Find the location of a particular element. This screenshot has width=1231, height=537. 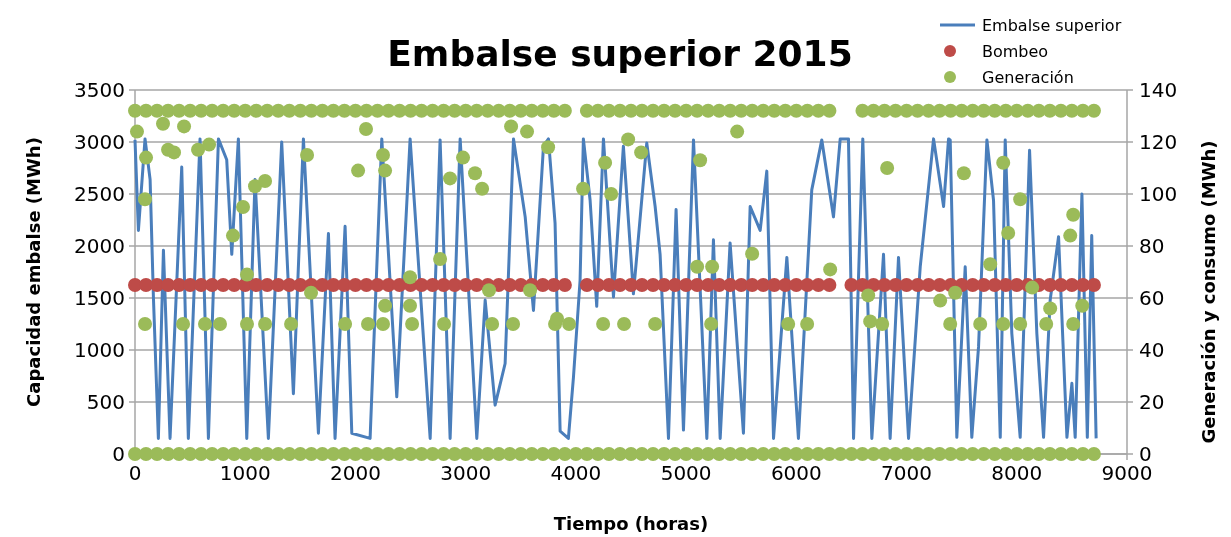

y2-tick-label: 100 is located at coordinates (1158, 194).